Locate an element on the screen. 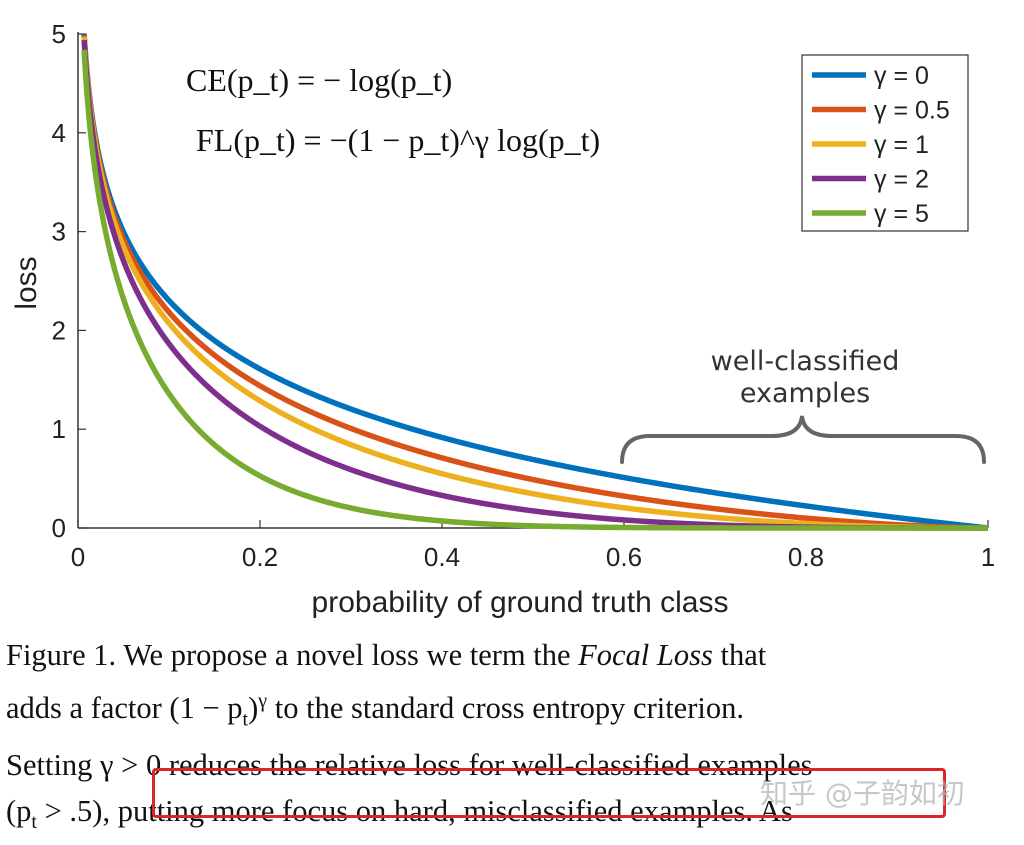 The height and width of the screenshot is (845, 1024). caption-superscript: γ is located at coordinates (263, 701).